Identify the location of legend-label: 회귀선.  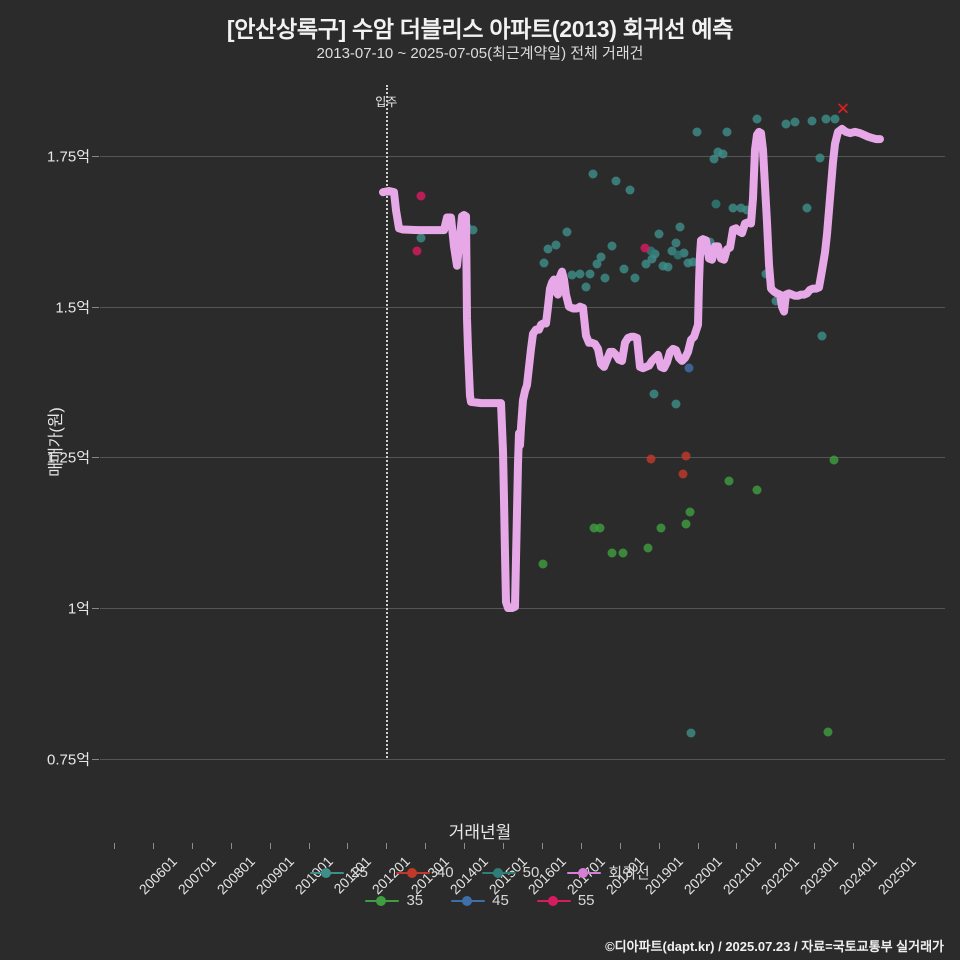
(629, 873).